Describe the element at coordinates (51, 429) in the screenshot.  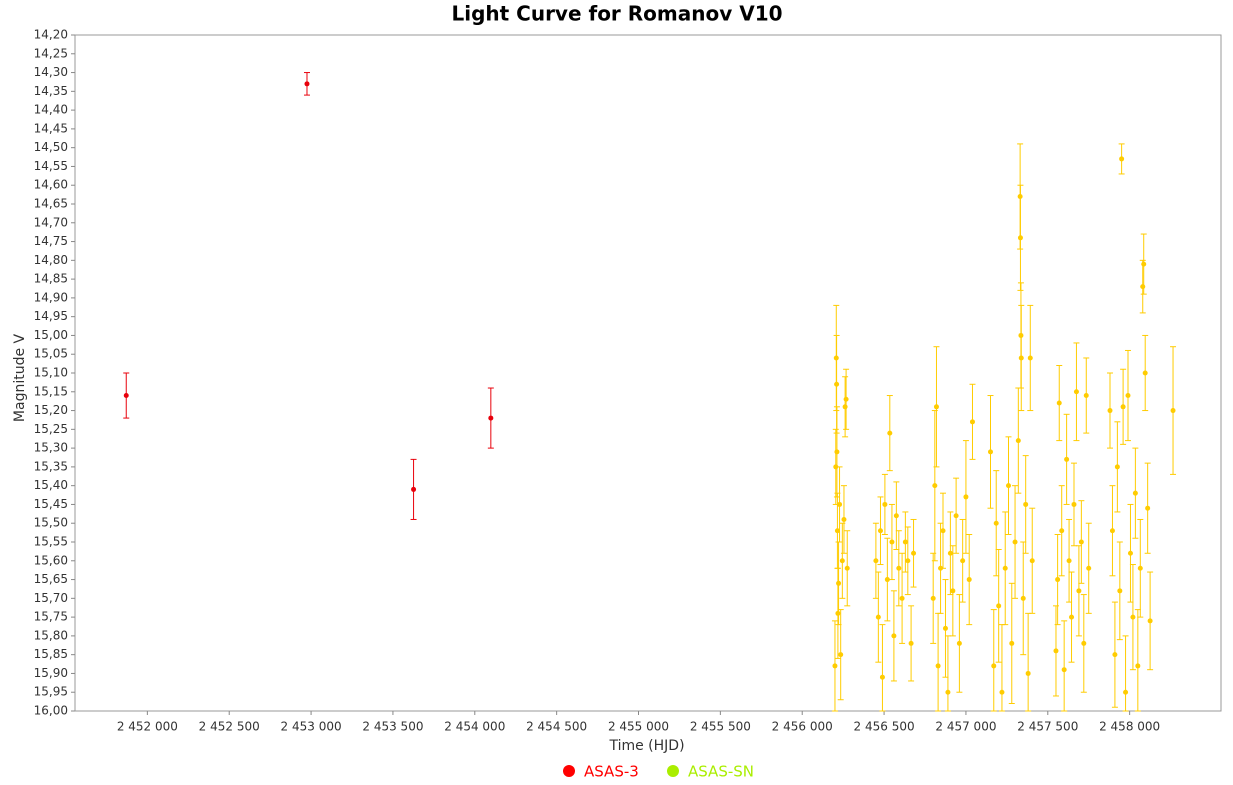
I see `y-tick-label: 15,25` at that location.